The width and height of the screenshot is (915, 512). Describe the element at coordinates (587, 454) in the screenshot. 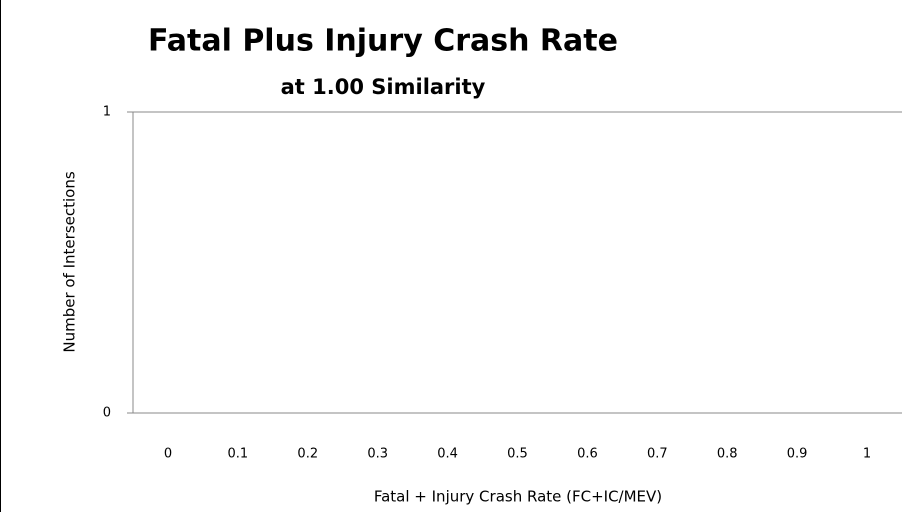

I see `x-tick-label: 0.6` at that location.